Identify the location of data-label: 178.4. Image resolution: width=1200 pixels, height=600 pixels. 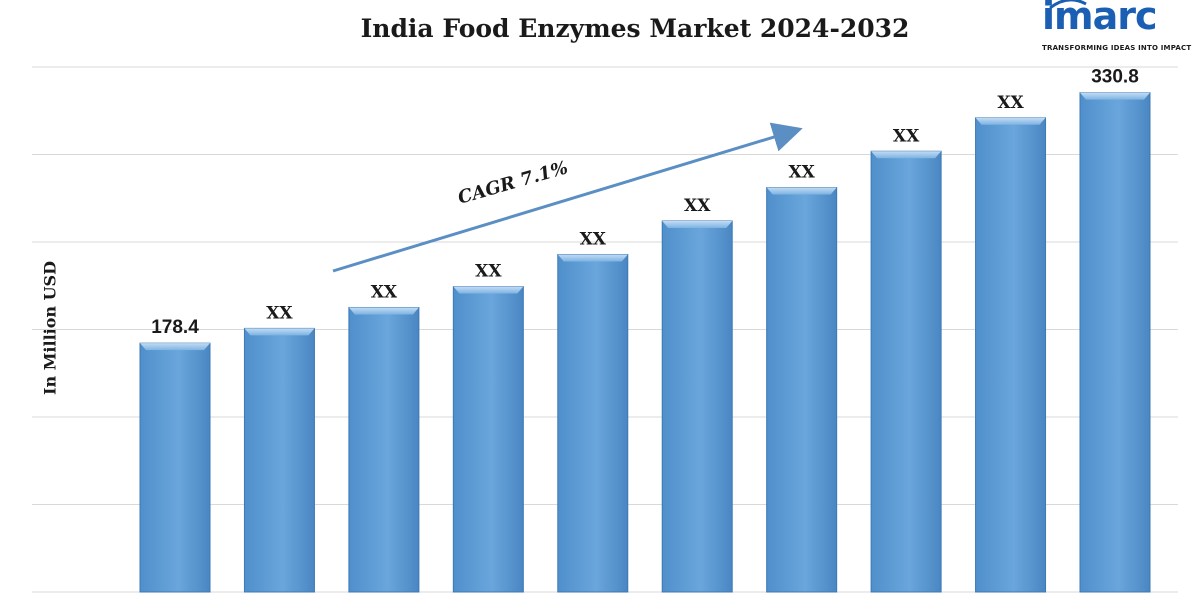
(175, 327).